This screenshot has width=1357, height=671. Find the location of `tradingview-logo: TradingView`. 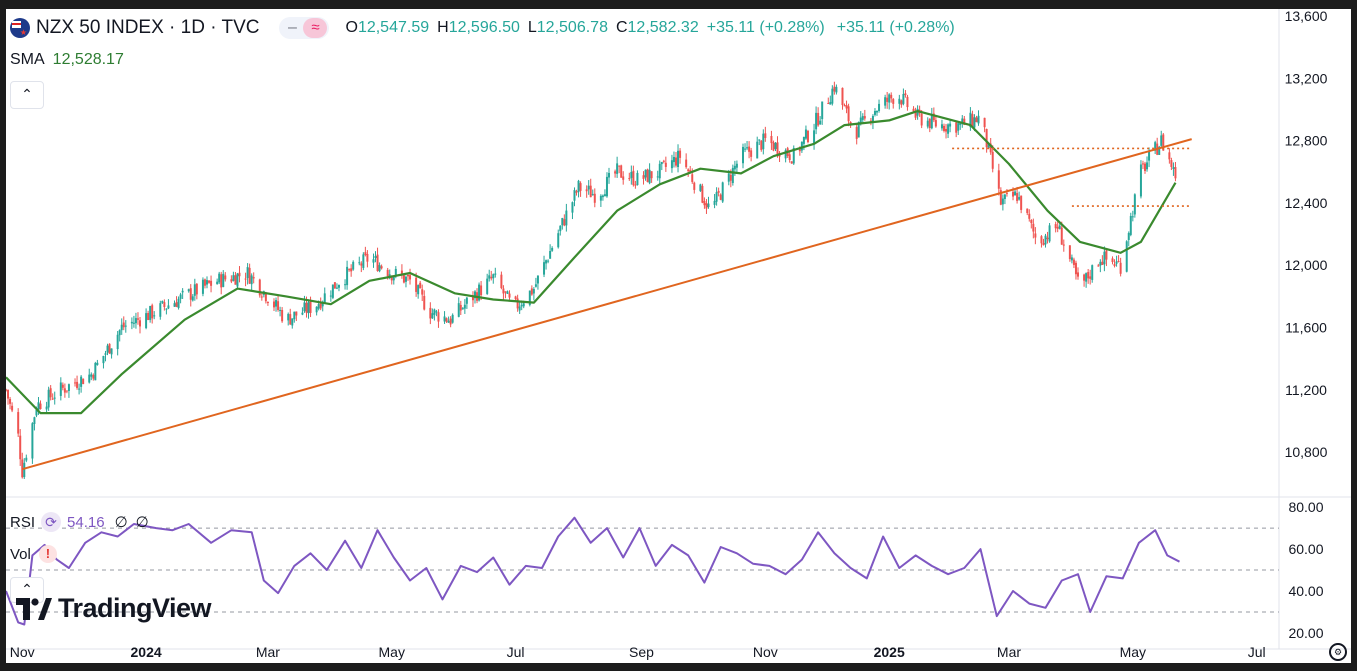

tradingview-logo: TradingView is located at coordinates (114, 608).